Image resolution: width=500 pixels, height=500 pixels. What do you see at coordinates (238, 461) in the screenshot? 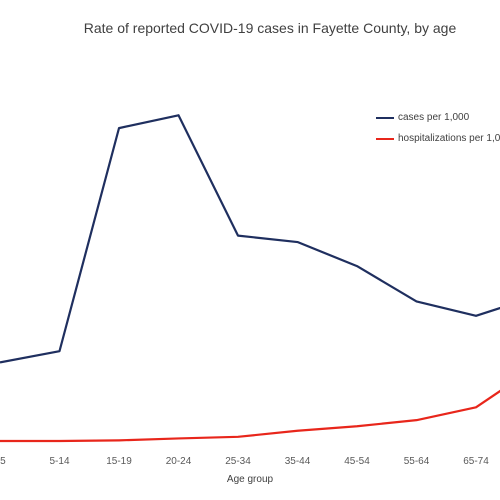
I see `x-tick-label-4: 25-34` at bounding box center [238, 461].